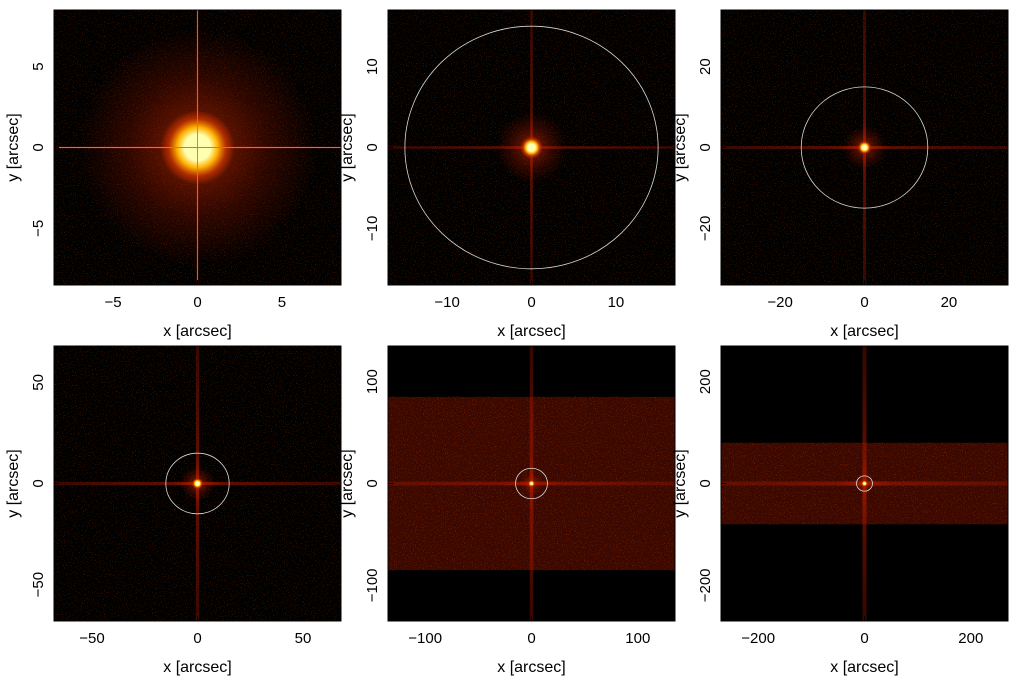 This screenshot has height=682, width=1019. Describe the element at coordinates (616, 302) in the screenshot. I see `x-tick-label: 10` at that location.